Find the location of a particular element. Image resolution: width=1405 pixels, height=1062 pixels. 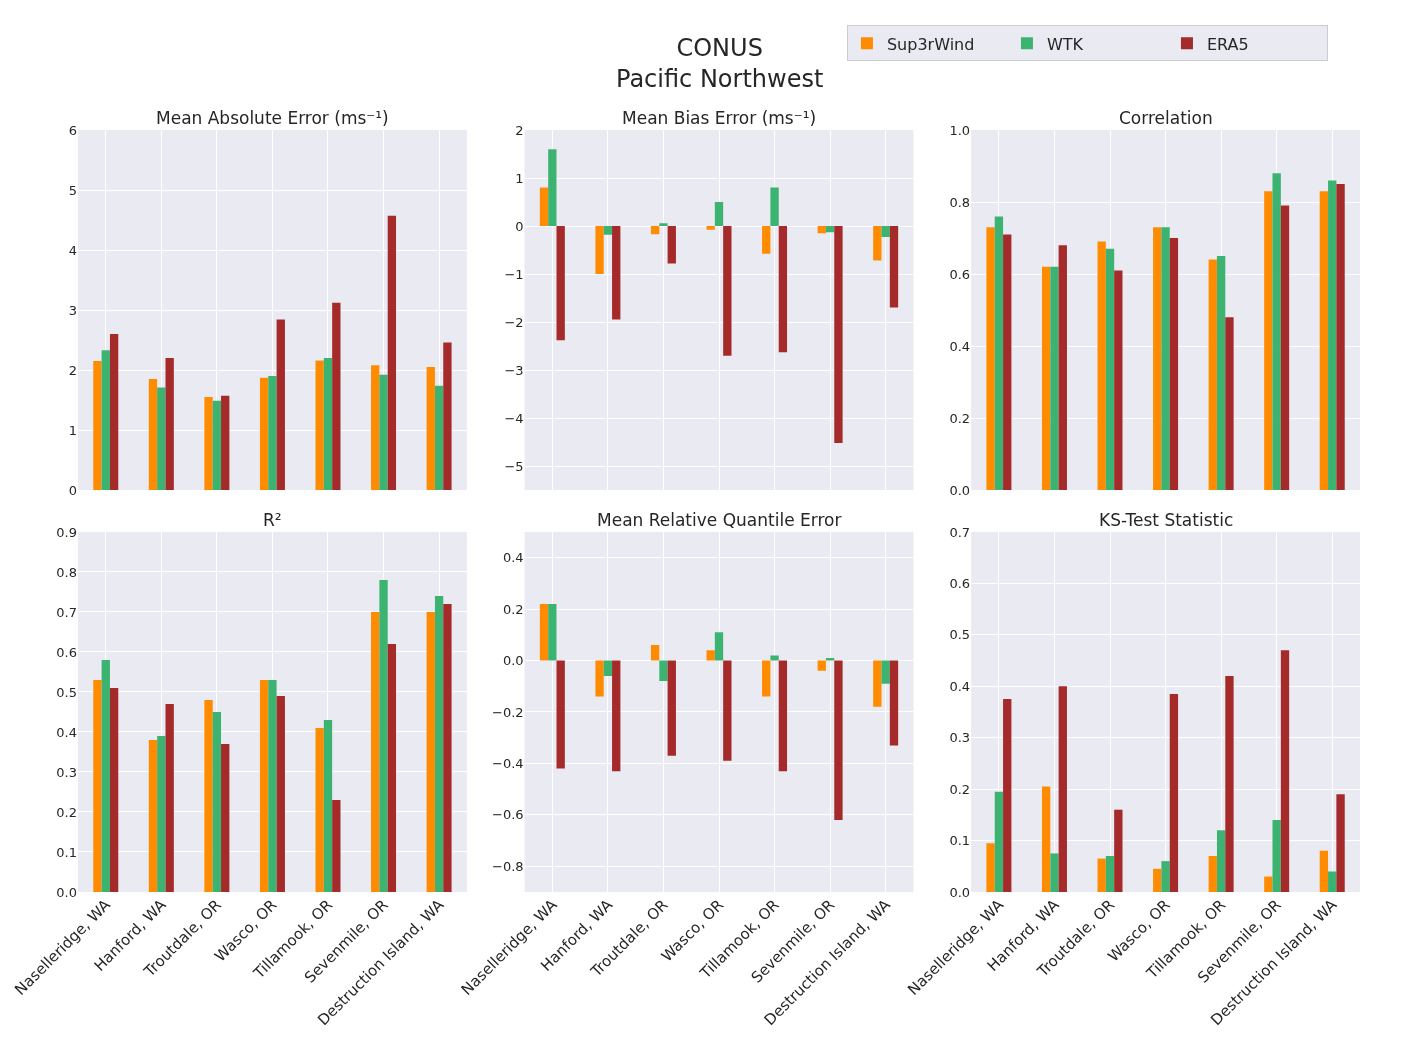

y-tick-label: 0.8 is located at coordinates (960, 202).